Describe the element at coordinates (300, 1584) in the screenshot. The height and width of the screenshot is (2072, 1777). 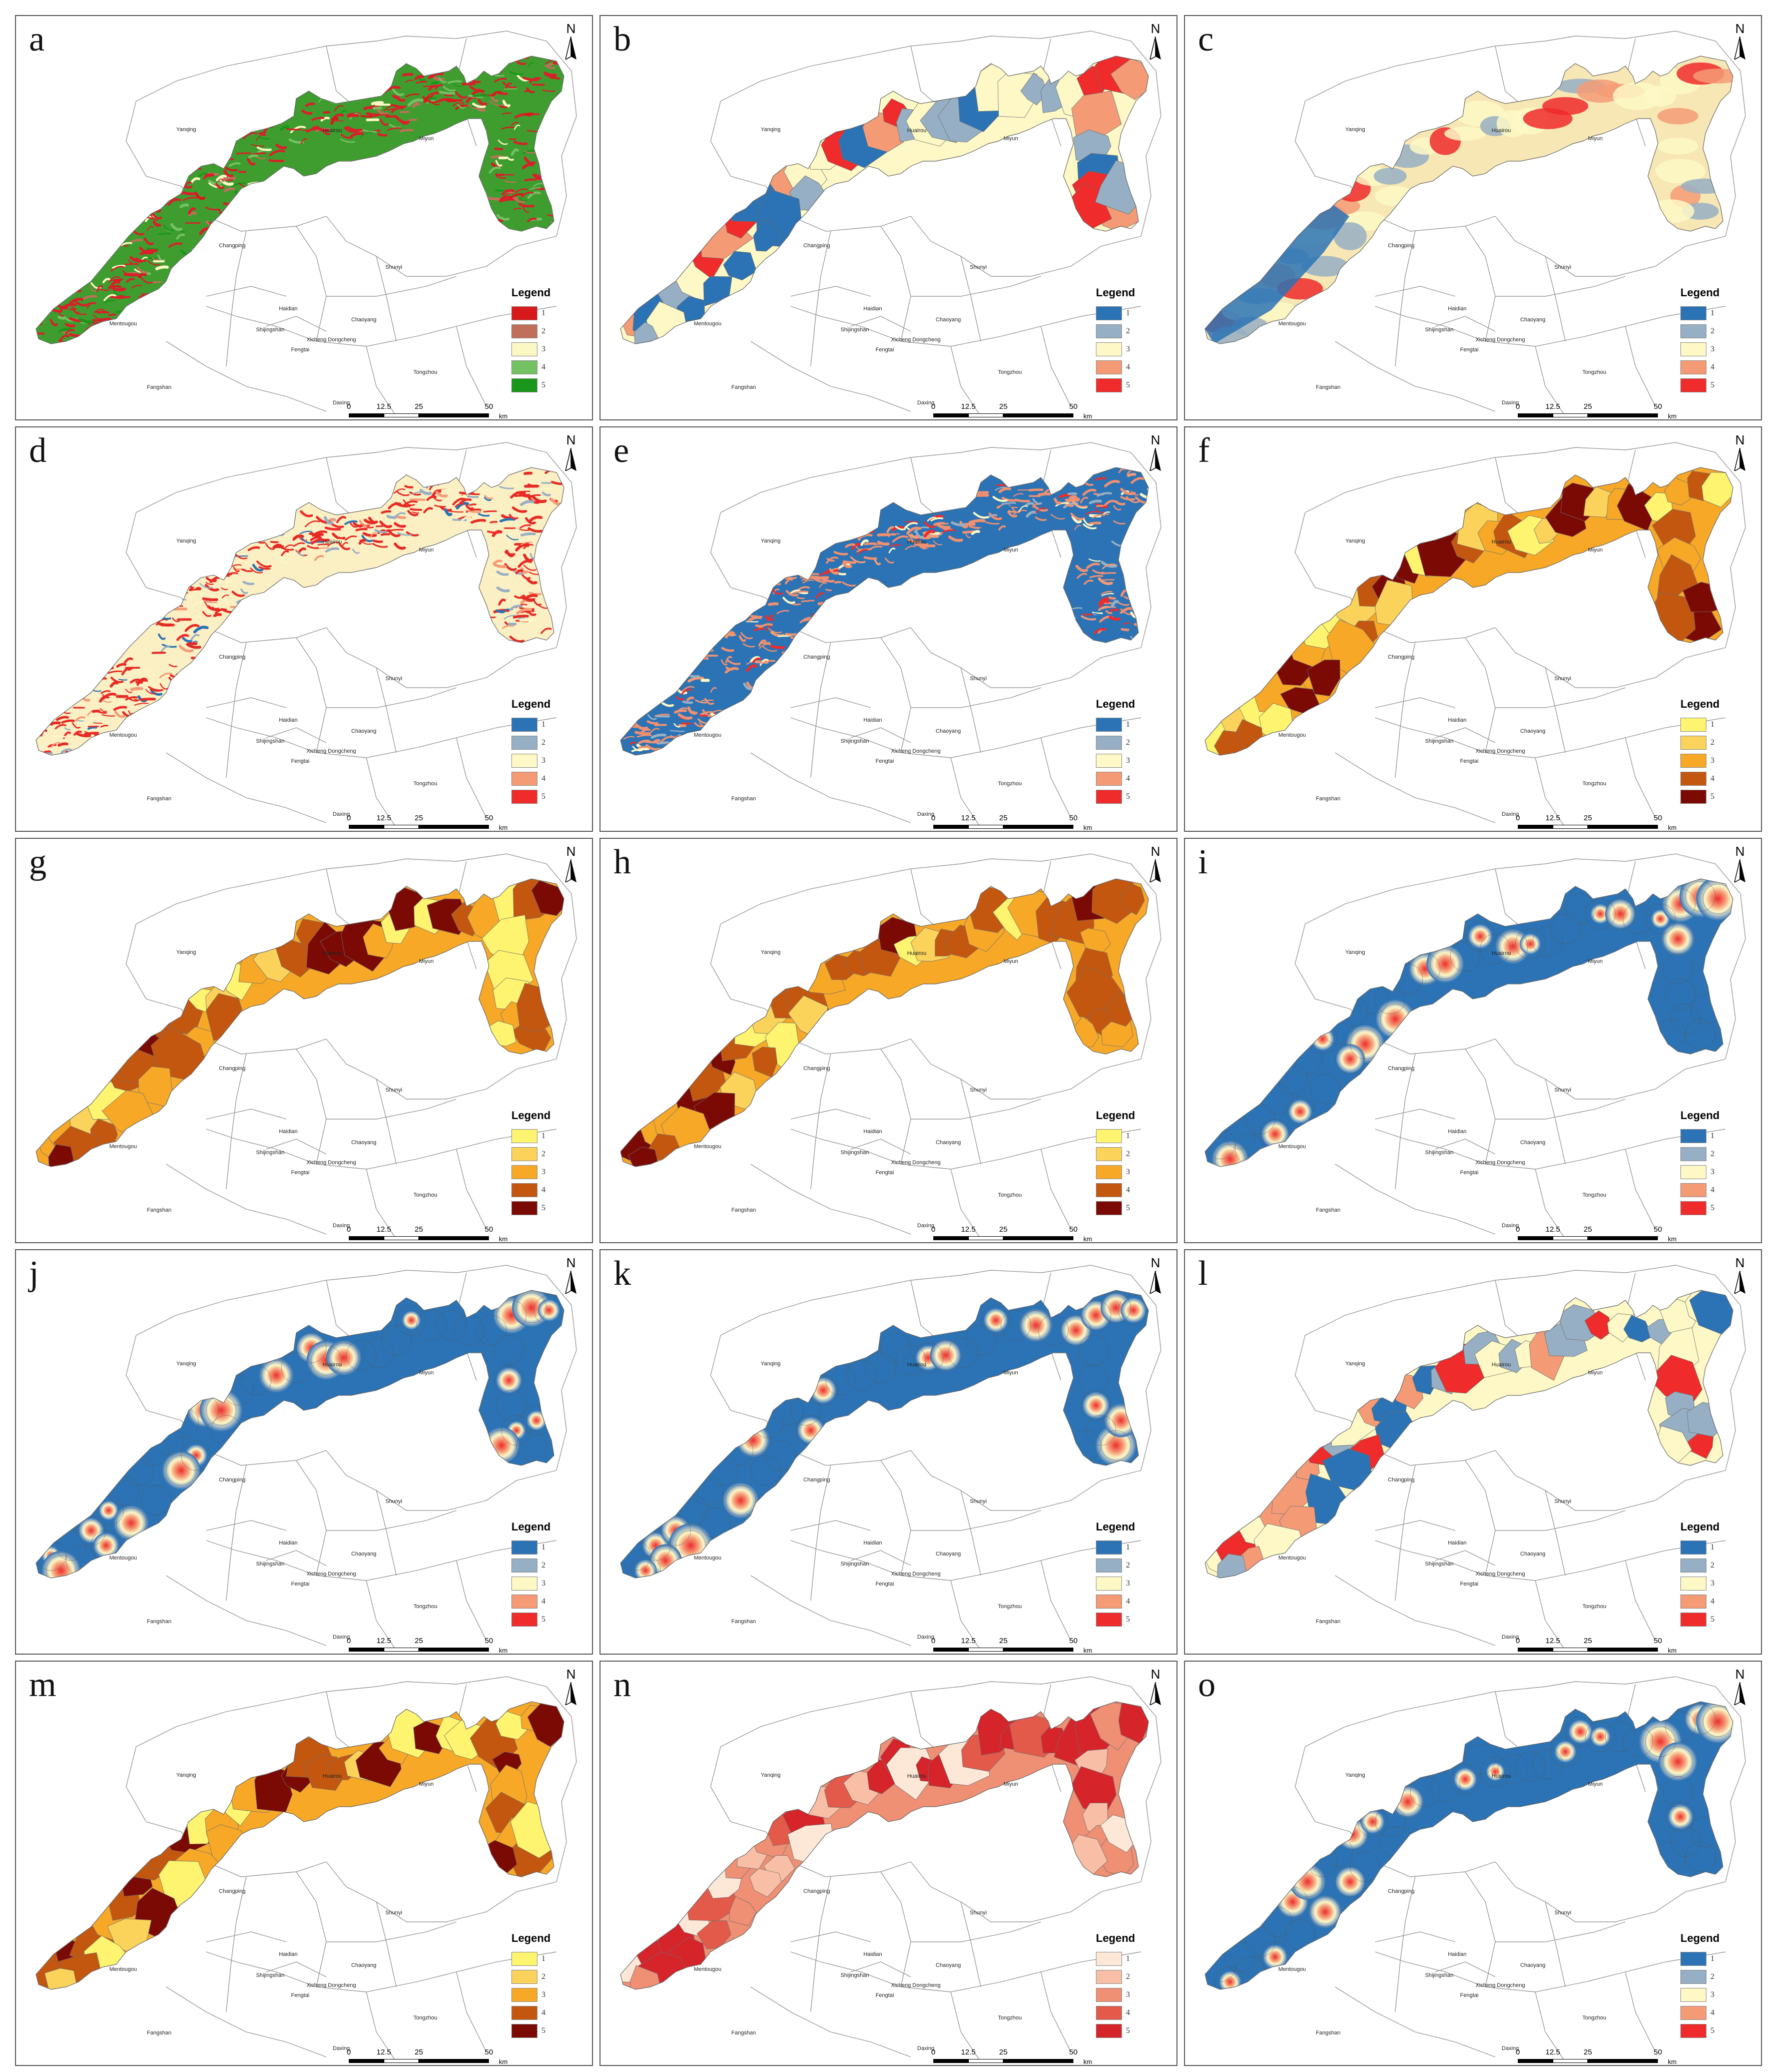
I see `place-name: Fengtai` at that location.